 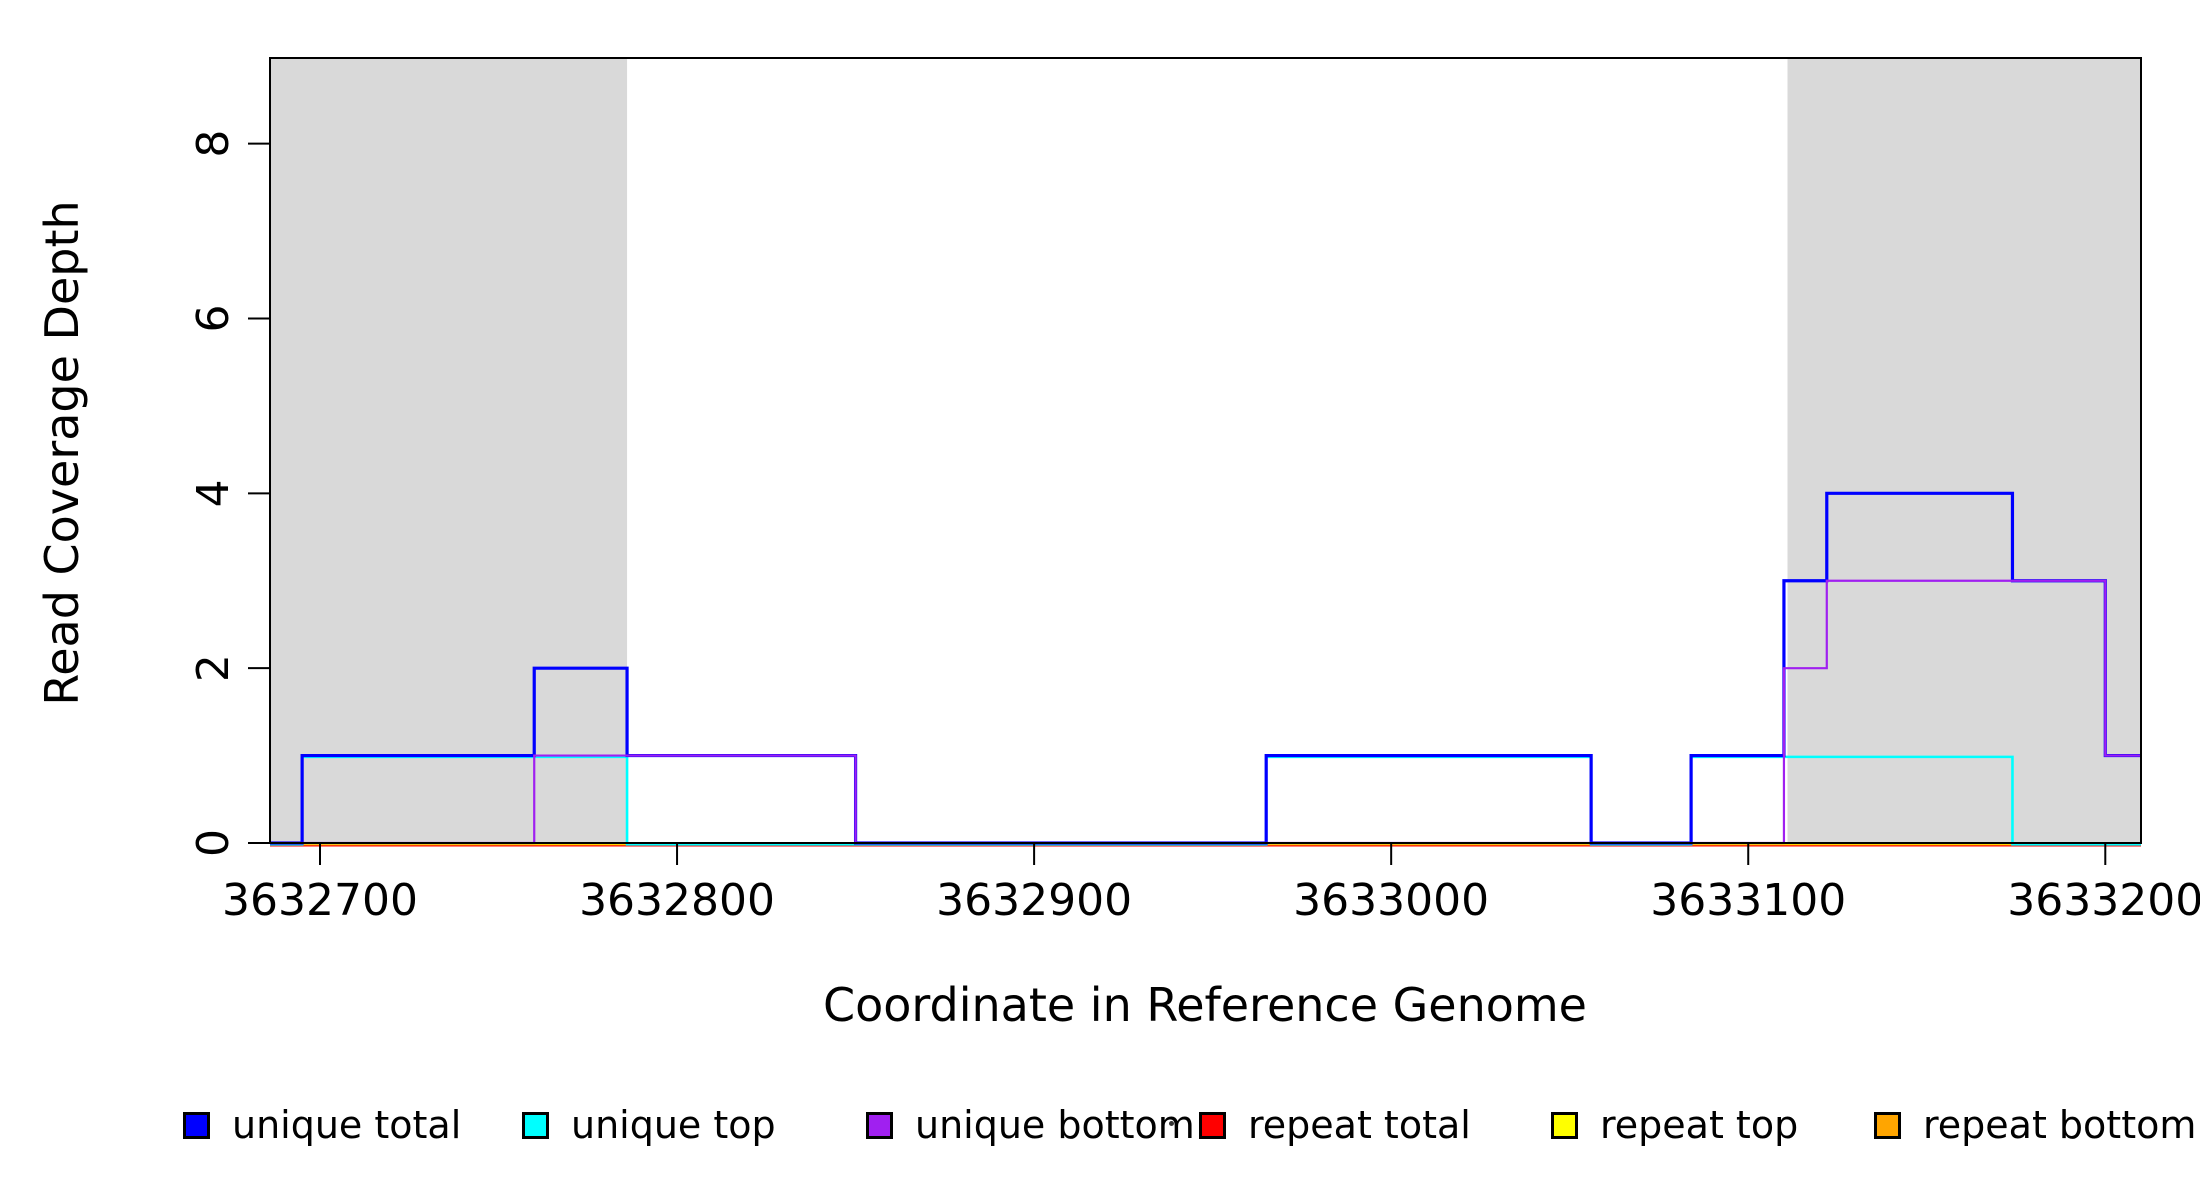 I want to click on x-axis-title: Coordinate in Reference Genome, so click(x=1205, y=1005).